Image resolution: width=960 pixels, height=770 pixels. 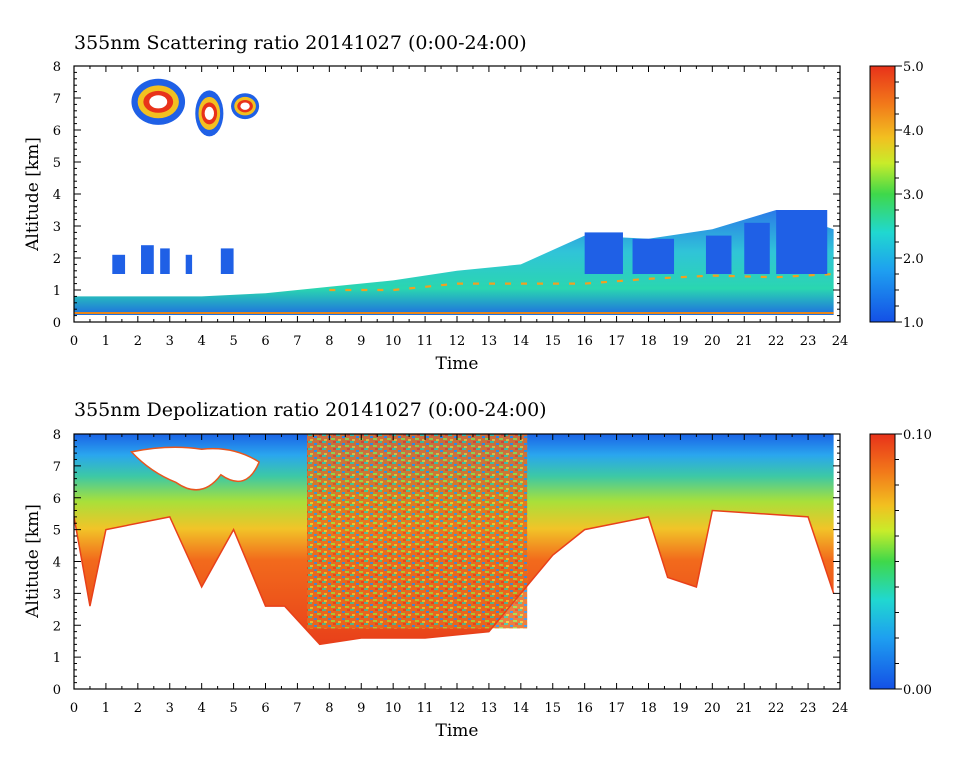 I want to click on colorbar-tick-label: 0.00, so click(x=917, y=690).